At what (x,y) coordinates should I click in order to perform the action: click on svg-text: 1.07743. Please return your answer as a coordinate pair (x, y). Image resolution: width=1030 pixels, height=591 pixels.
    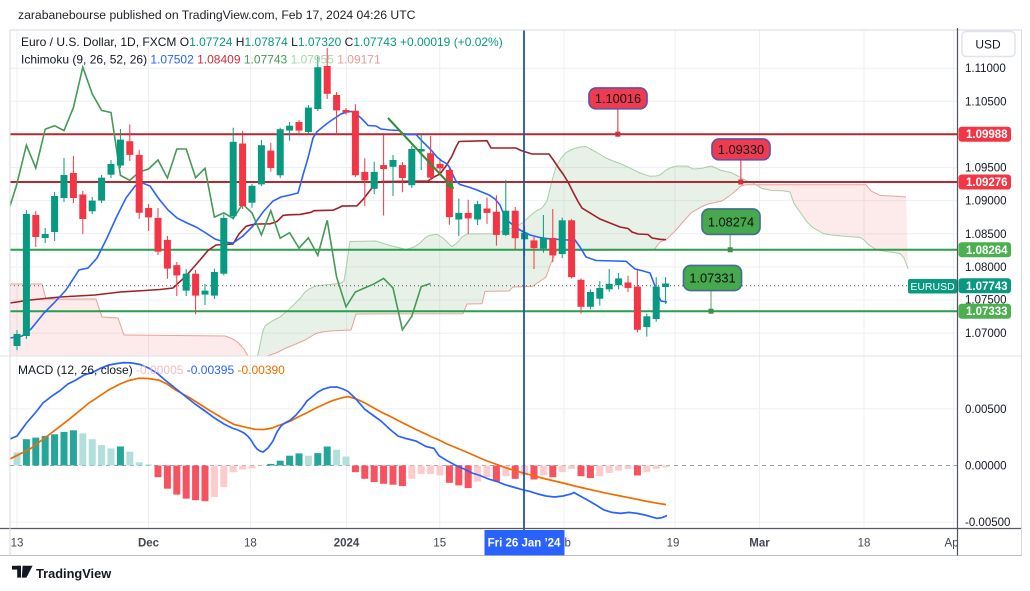
    Looking at the image, I should click on (987, 287).